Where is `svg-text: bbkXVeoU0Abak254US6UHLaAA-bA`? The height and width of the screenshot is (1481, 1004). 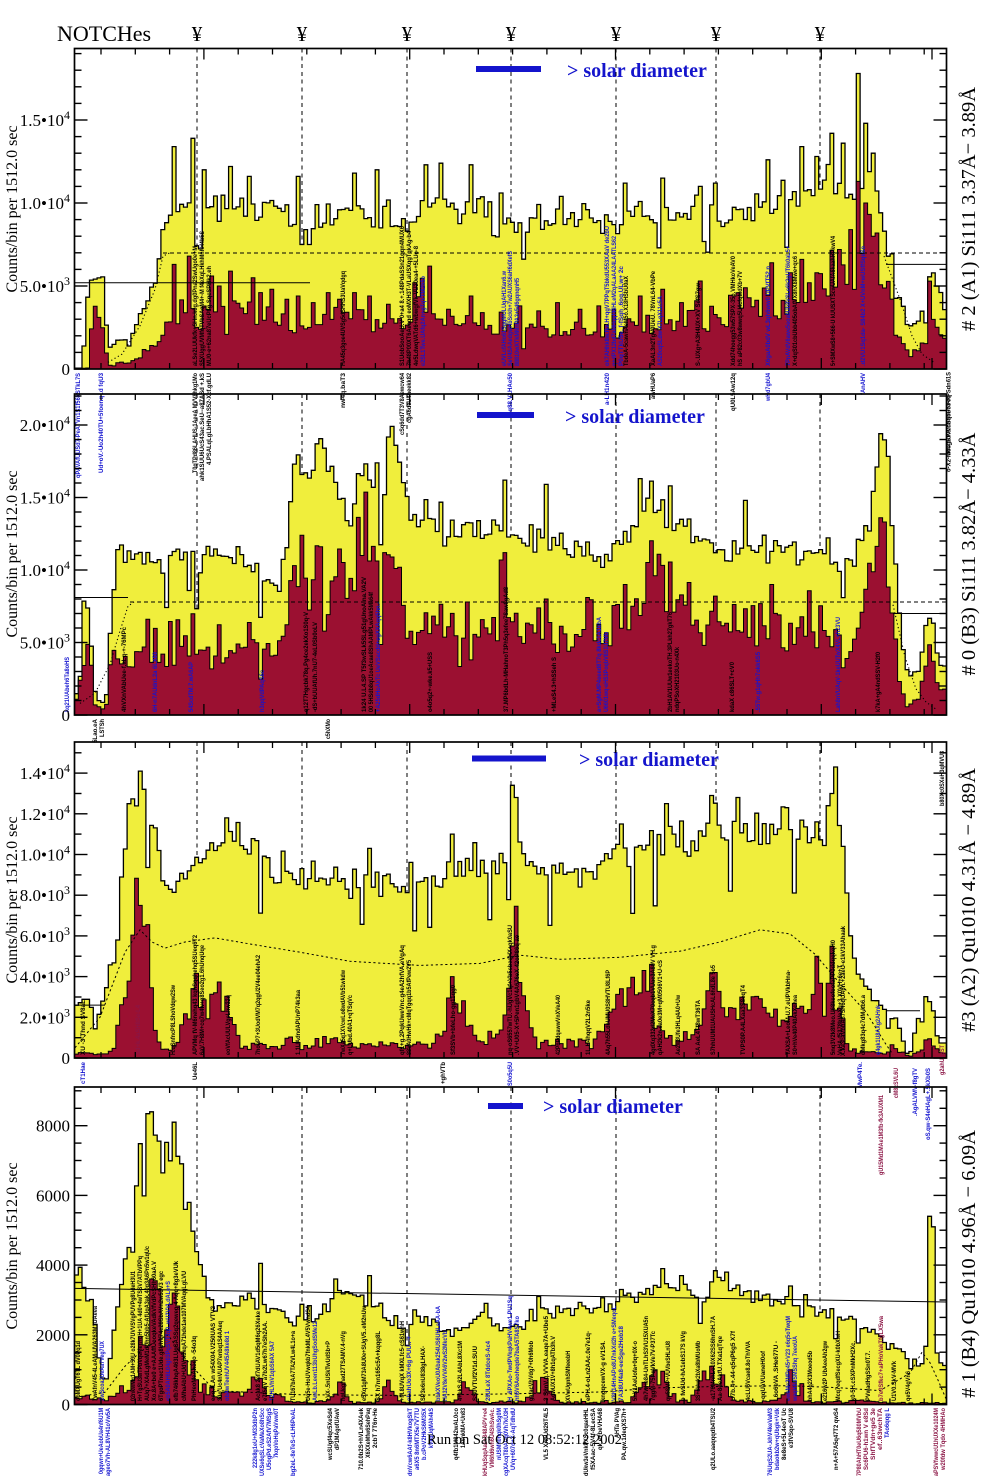
svg-text: bbkXVeoU0Abak254US6UHLaAA-bA is located at coordinates (438, 1353).